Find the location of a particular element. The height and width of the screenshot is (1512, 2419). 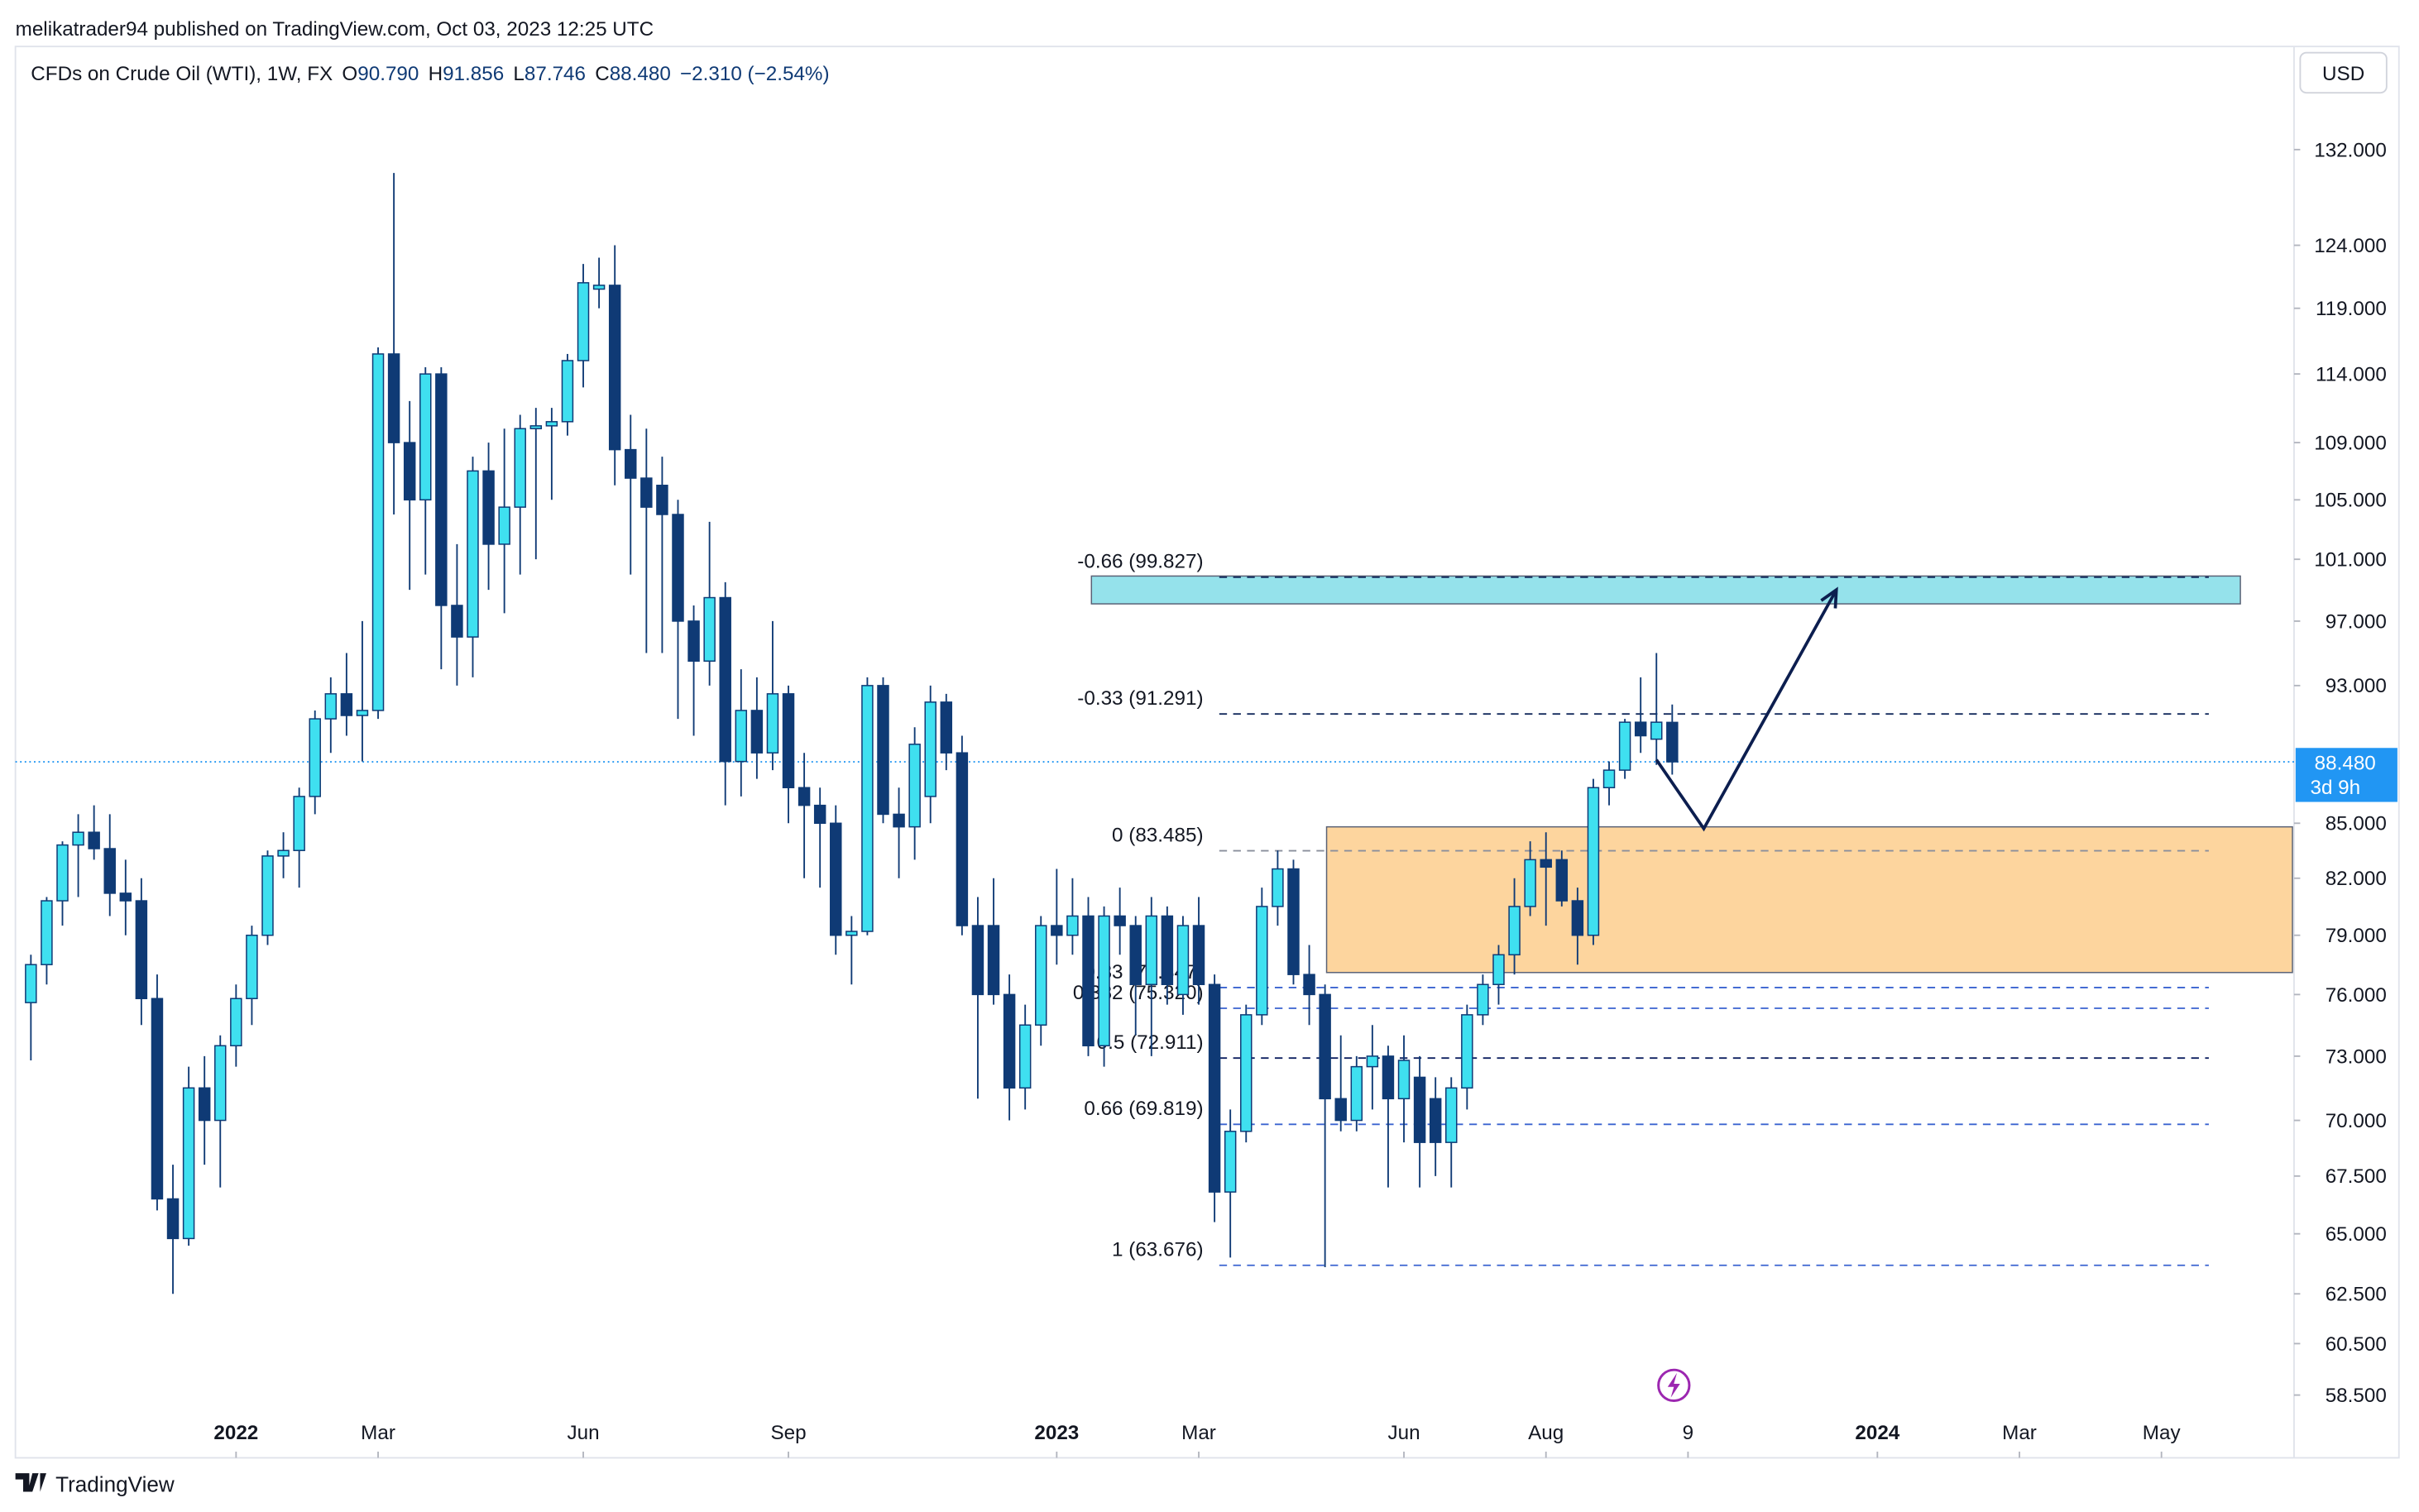

x-tick-label: 2022 is located at coordinates (235, 1433).